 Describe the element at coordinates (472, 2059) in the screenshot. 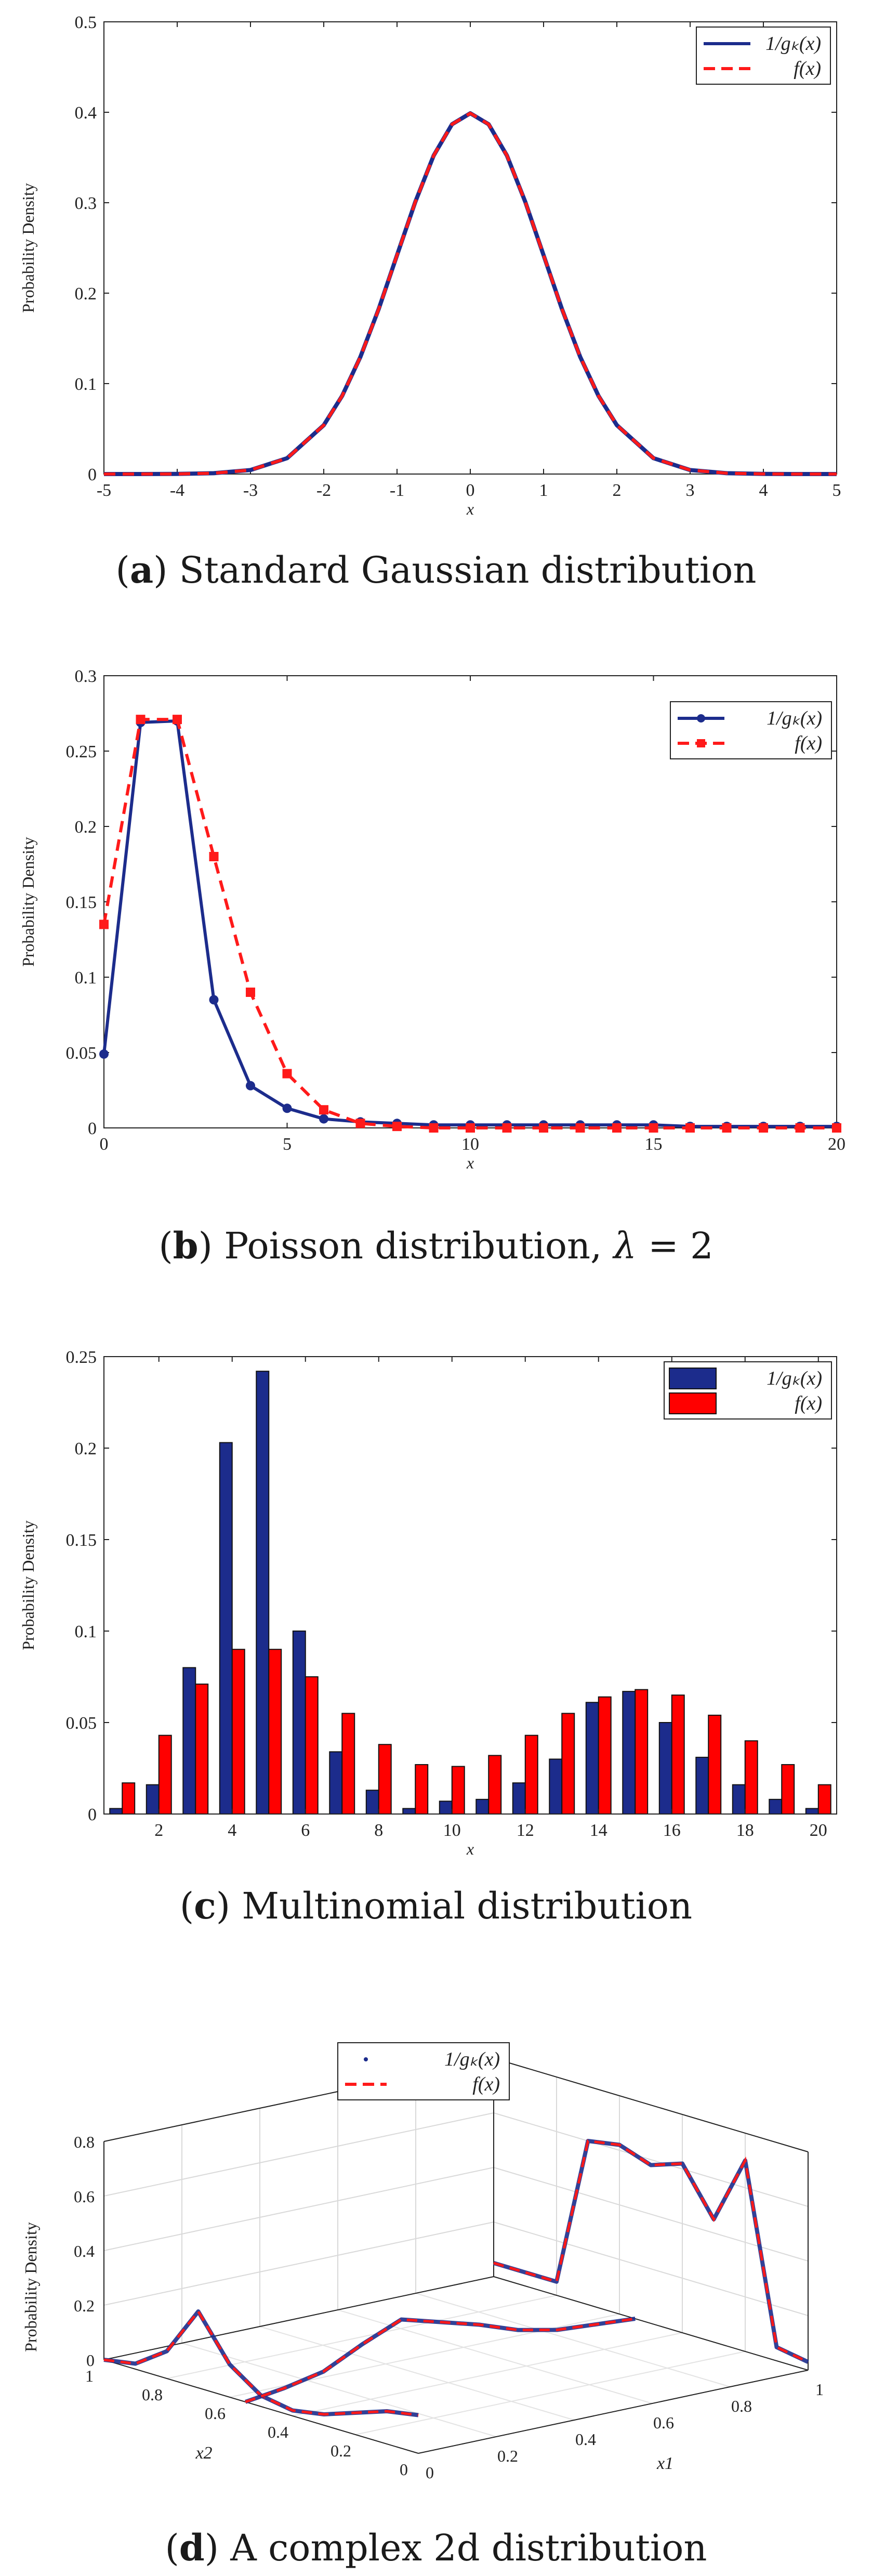

I see `legend-label: 1/gₖ(x)` at that location.